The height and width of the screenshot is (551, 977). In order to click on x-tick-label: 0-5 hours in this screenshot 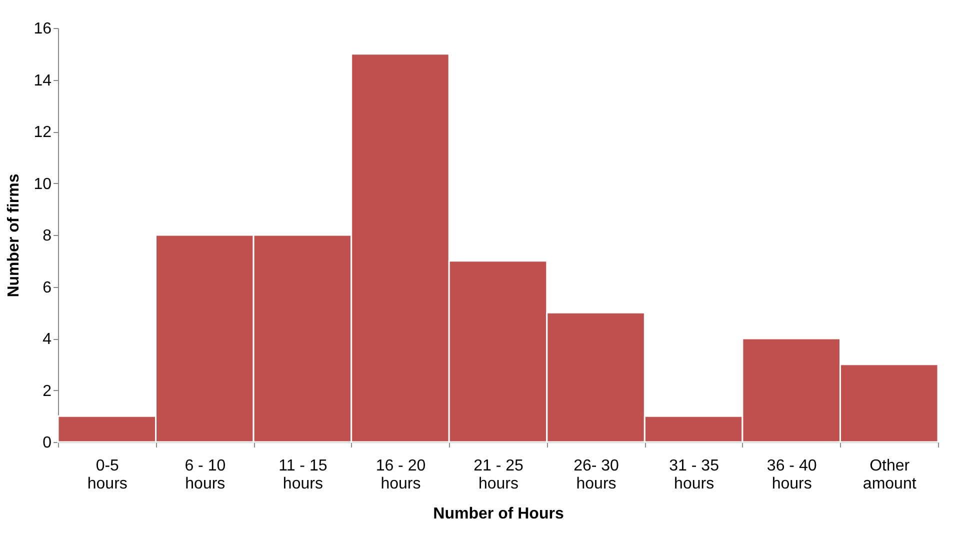, I will do `click(107, 475)`.